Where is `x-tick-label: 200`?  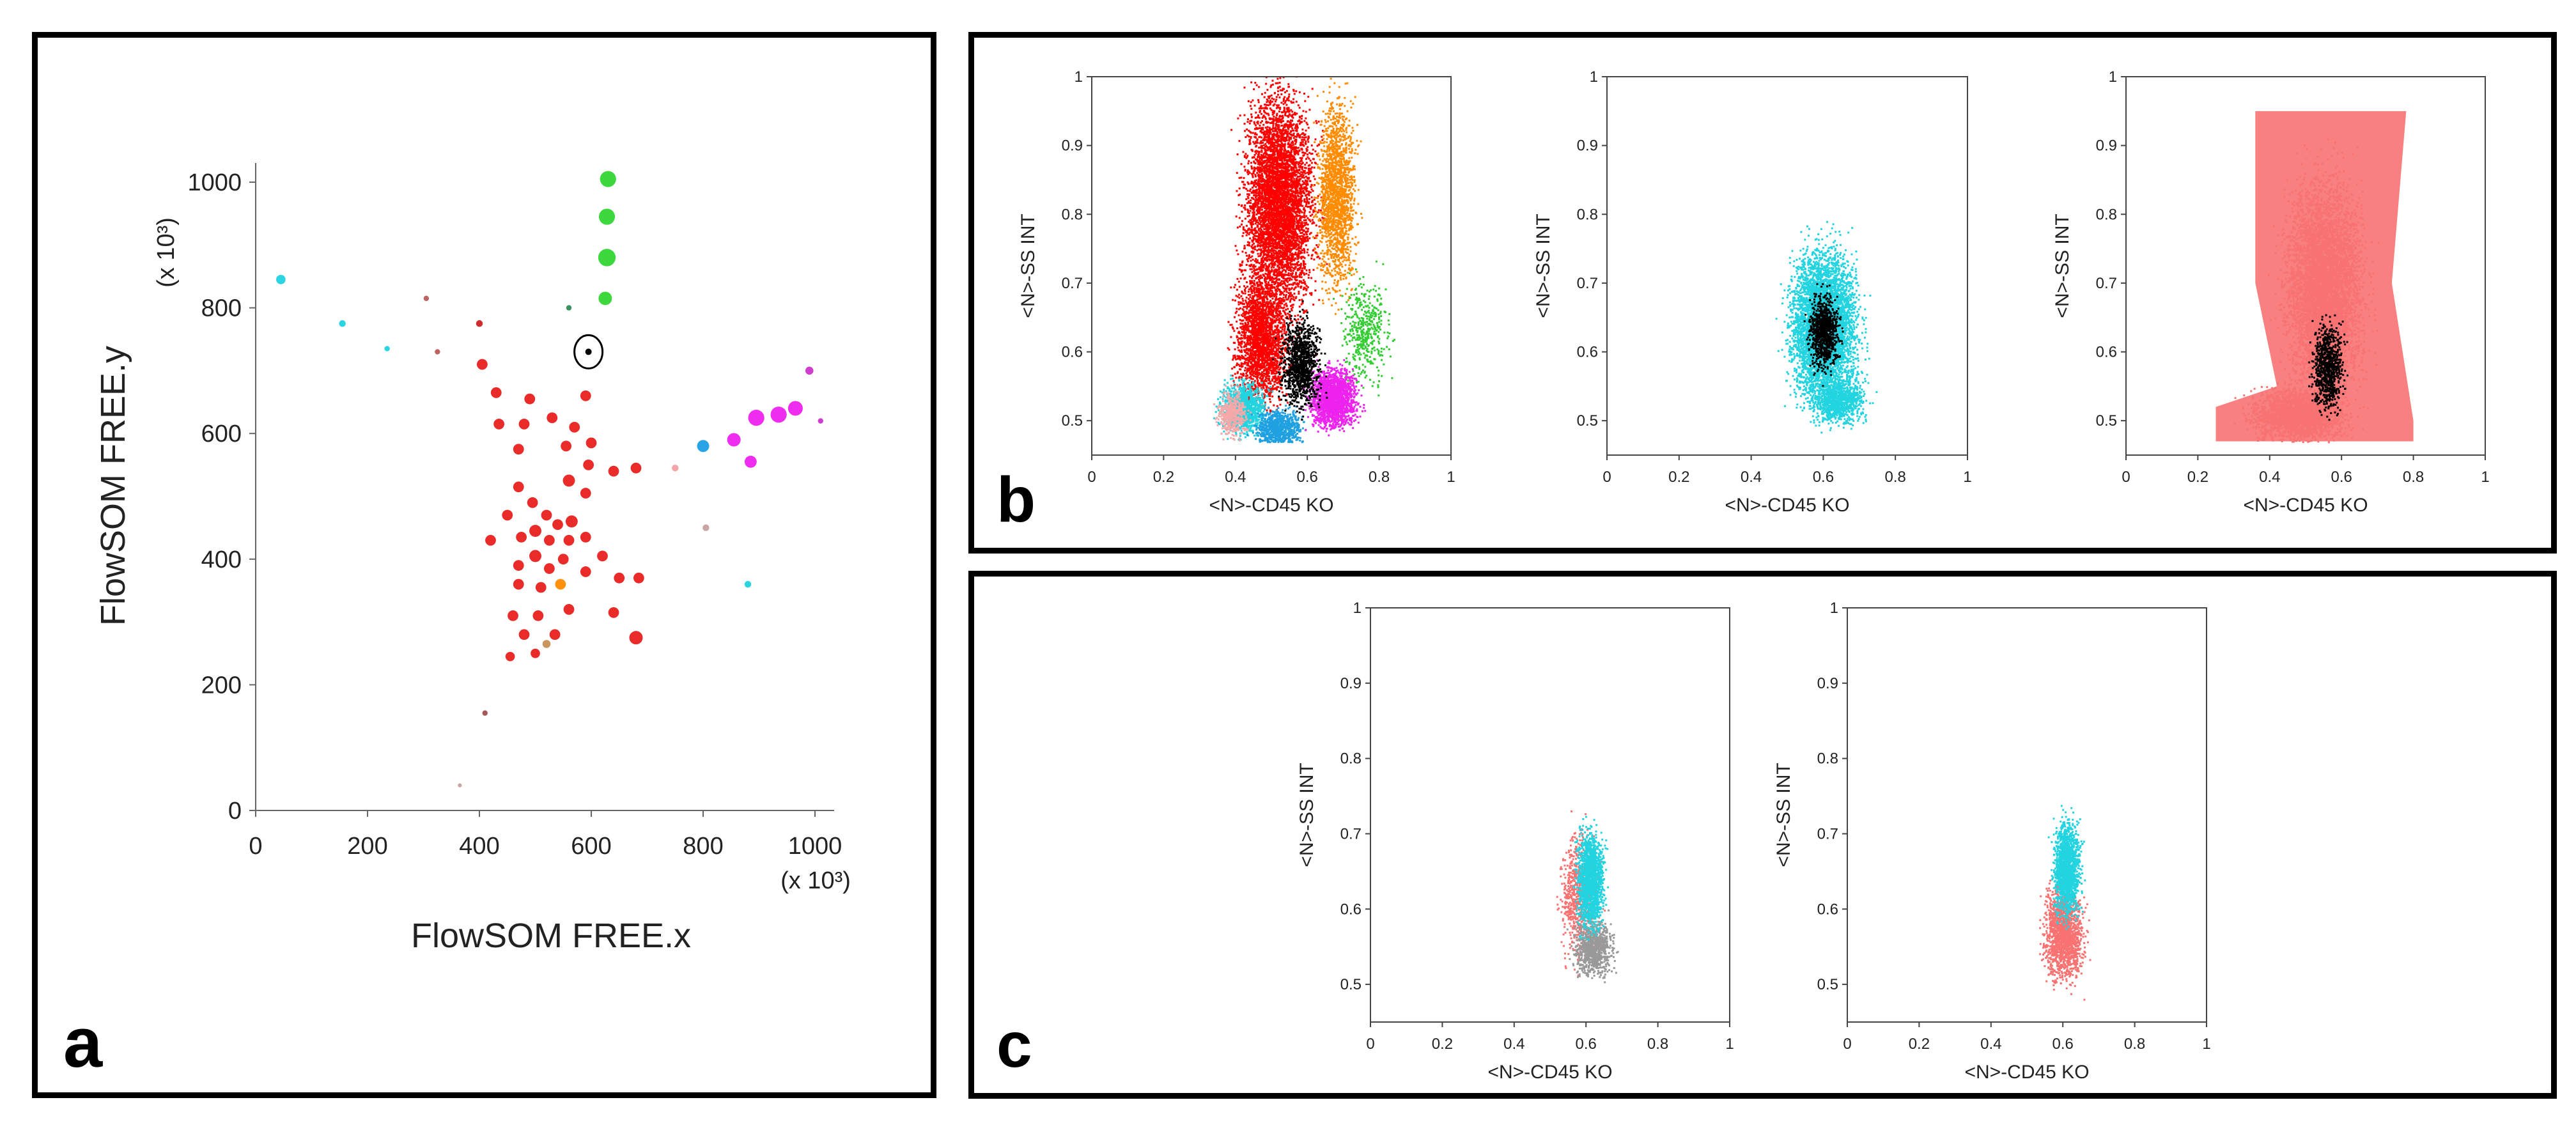
x-tick-label: 200 is located at coordinates (367, 847).